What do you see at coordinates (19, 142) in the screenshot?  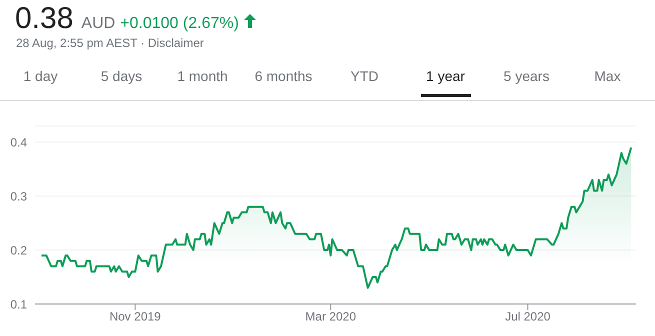 I see `y-tick-label: 0.4` at bounding box center [19, 142].